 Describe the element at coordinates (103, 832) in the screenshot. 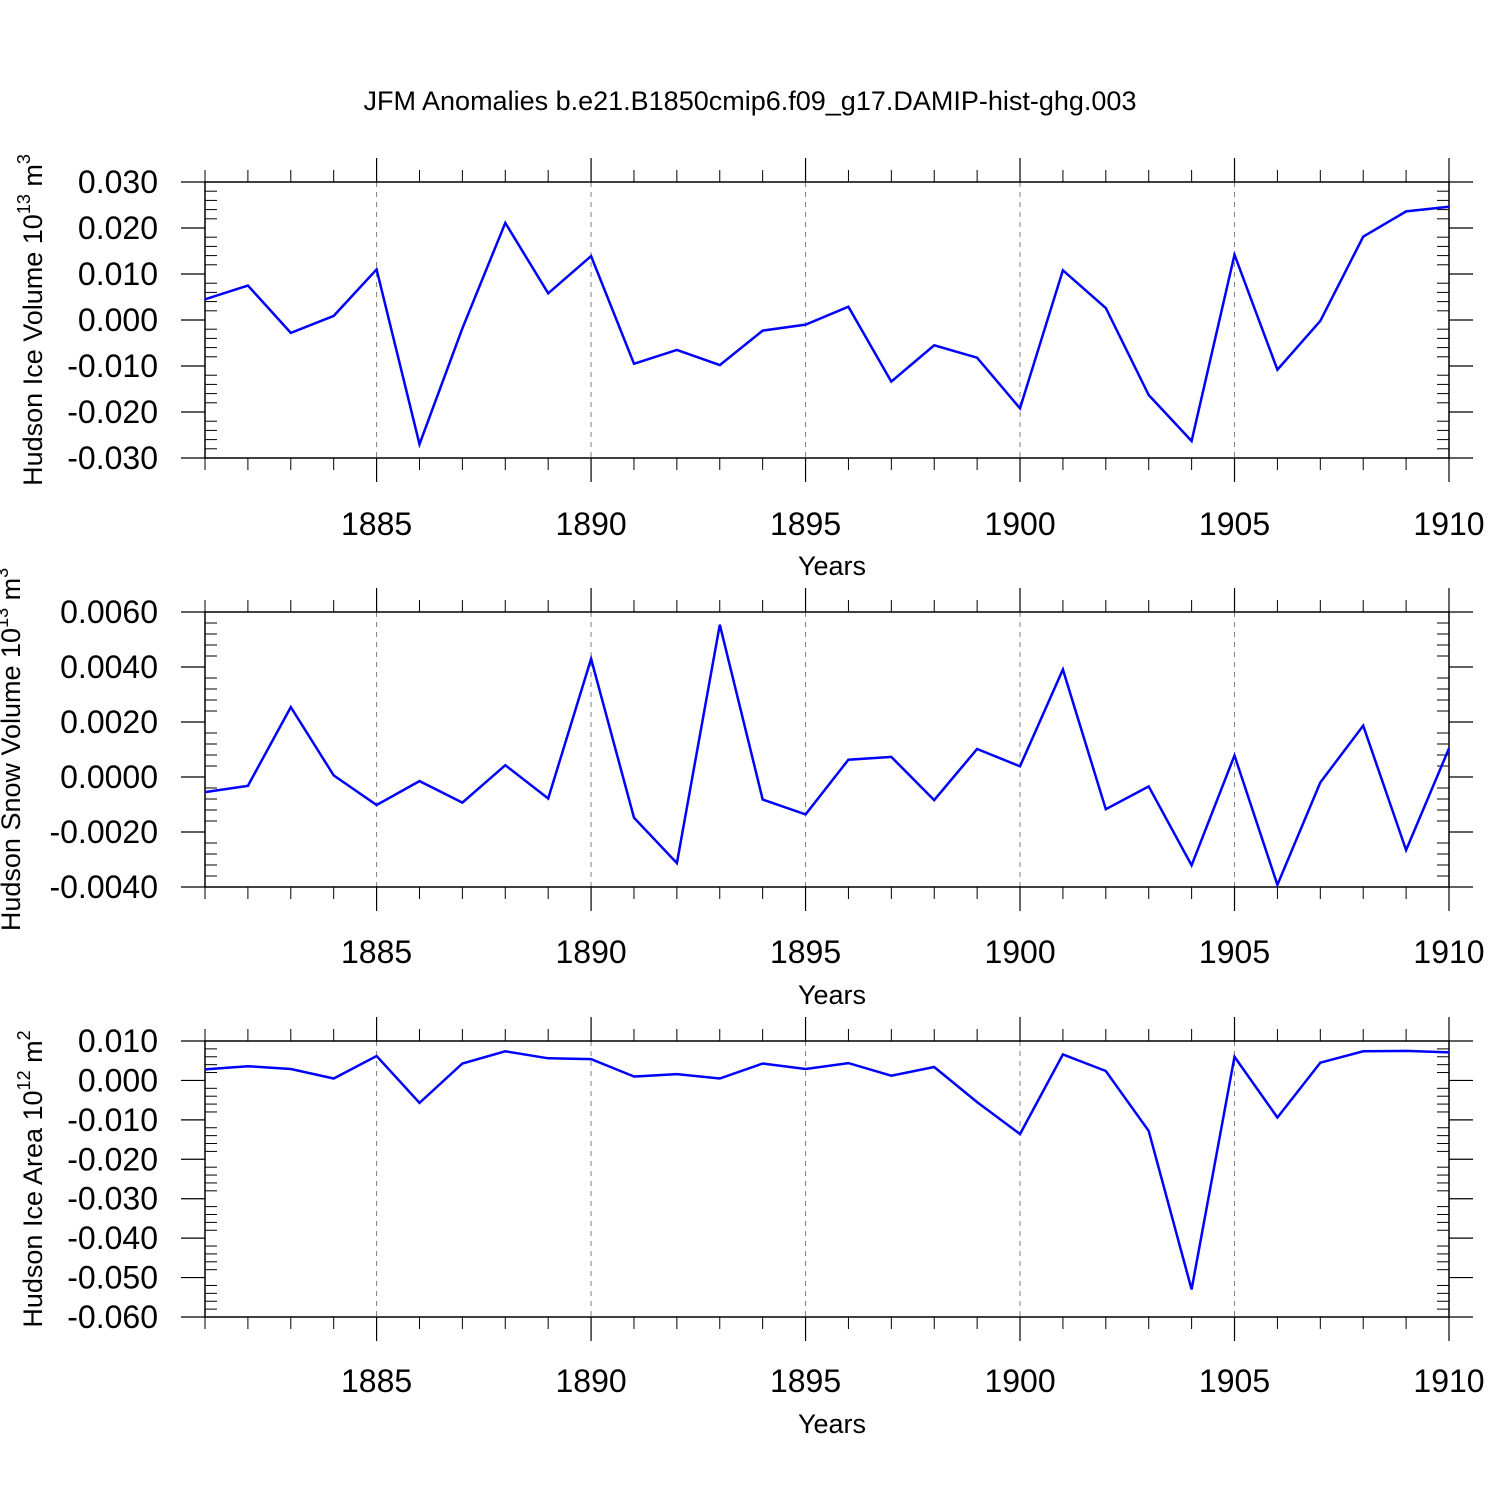

I see `y-tick-label: -0.0020` at that location.